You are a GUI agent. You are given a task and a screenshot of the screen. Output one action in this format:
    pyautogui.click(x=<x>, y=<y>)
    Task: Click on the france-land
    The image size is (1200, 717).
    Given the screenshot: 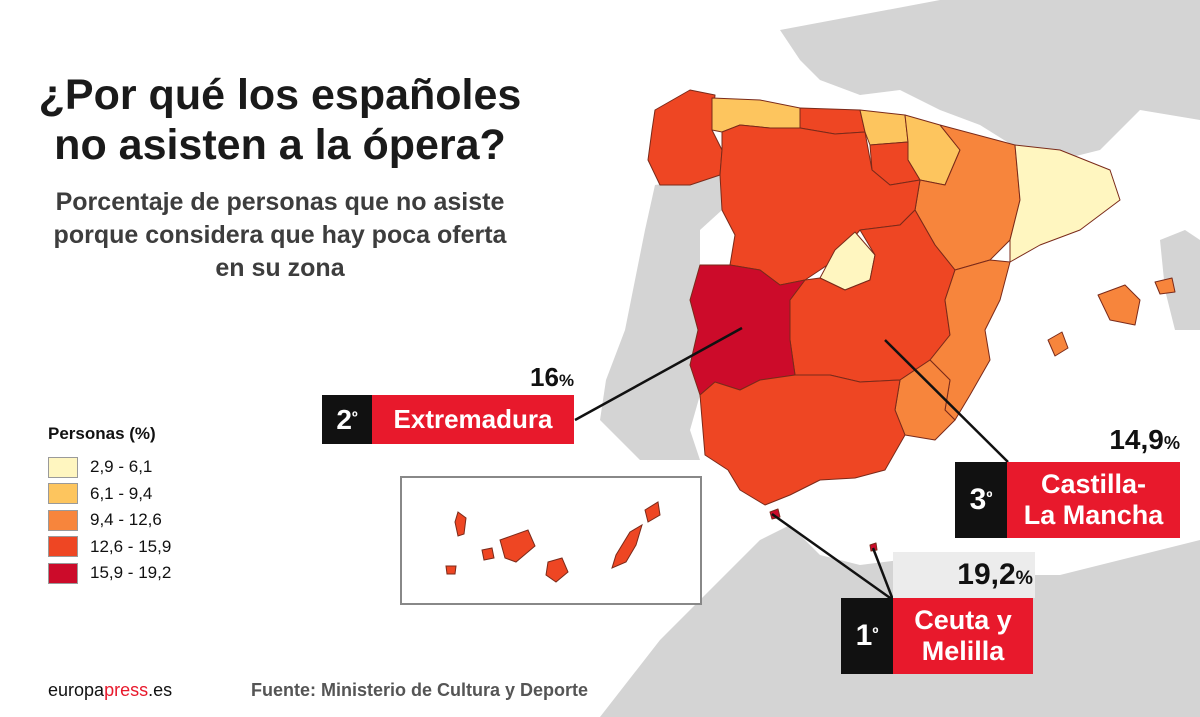 What is the action you would take?
    pyautogui.click(x=990, y=80)
    